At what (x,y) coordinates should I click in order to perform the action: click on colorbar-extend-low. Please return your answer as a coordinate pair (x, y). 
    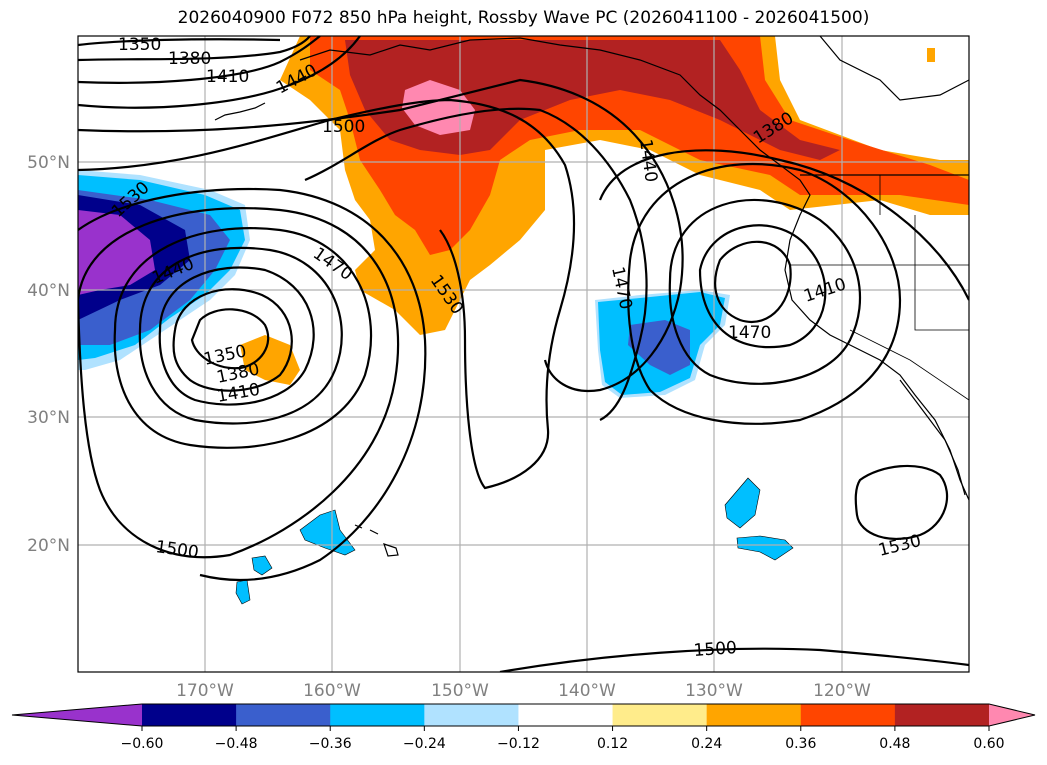
    Looking at the image, I should click on (77, 715).